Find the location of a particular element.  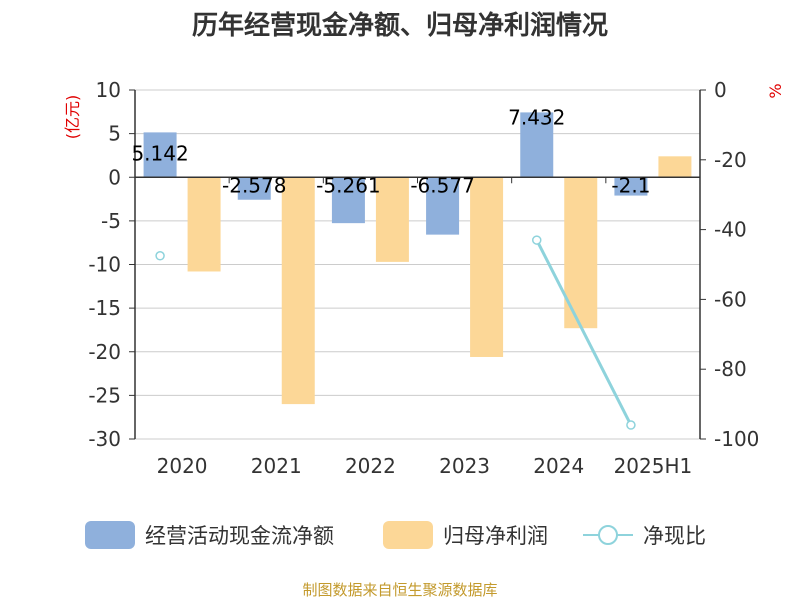

legend-marker-ratio is located at coordinates (608, 535).